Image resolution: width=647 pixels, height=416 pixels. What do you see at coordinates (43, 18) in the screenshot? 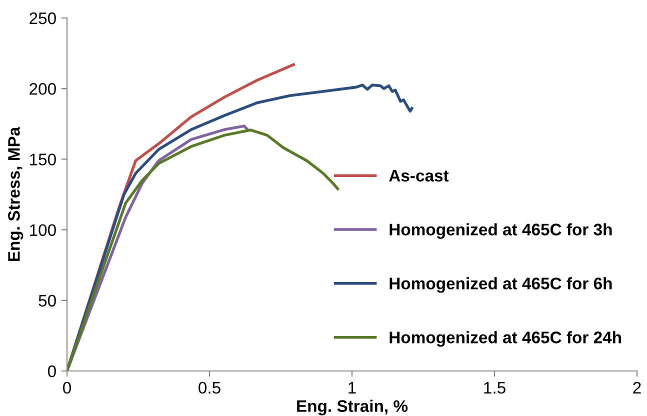
I see `y-tick-label: 250` at bounding box center [43, 18].